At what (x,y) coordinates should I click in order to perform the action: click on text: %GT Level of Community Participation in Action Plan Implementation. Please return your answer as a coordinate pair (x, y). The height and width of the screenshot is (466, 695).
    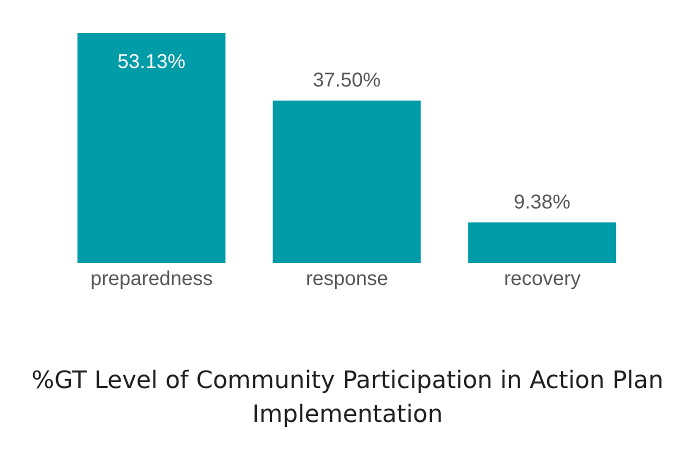
    Looking at the image, I should click on (347, 397).